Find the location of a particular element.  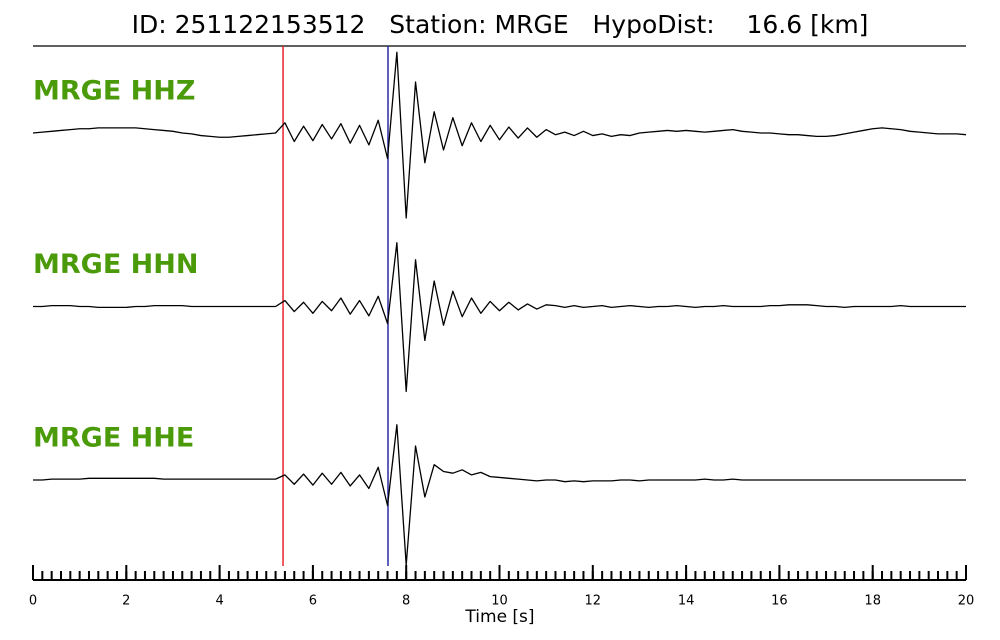

trace-label: MRGE HHE is located at coordinates (113, 438).